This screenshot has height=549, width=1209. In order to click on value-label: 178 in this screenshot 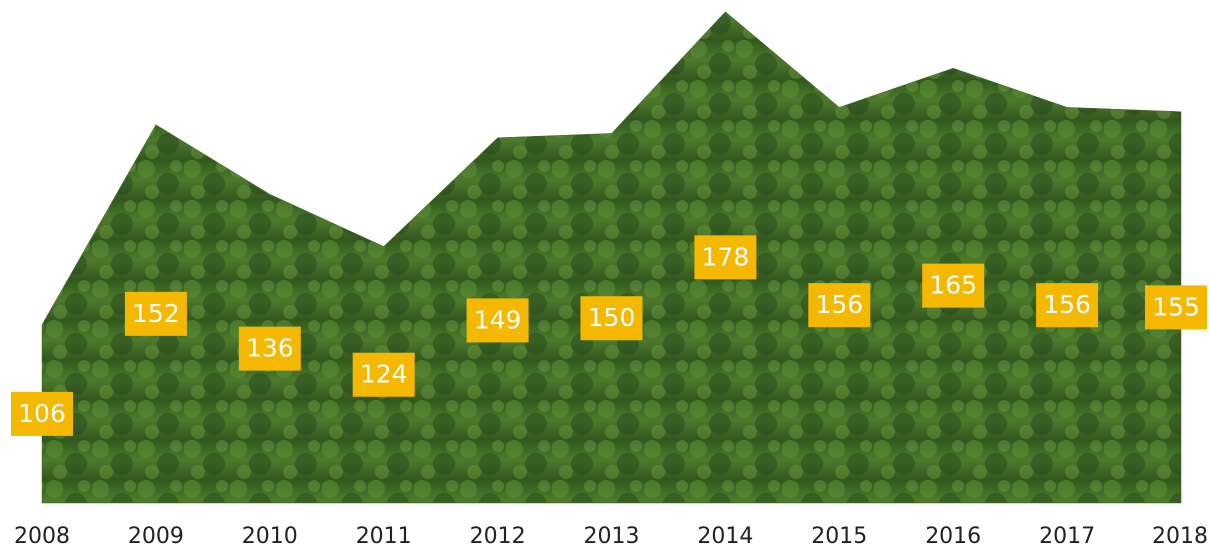, I will do `click(726, 256)`.